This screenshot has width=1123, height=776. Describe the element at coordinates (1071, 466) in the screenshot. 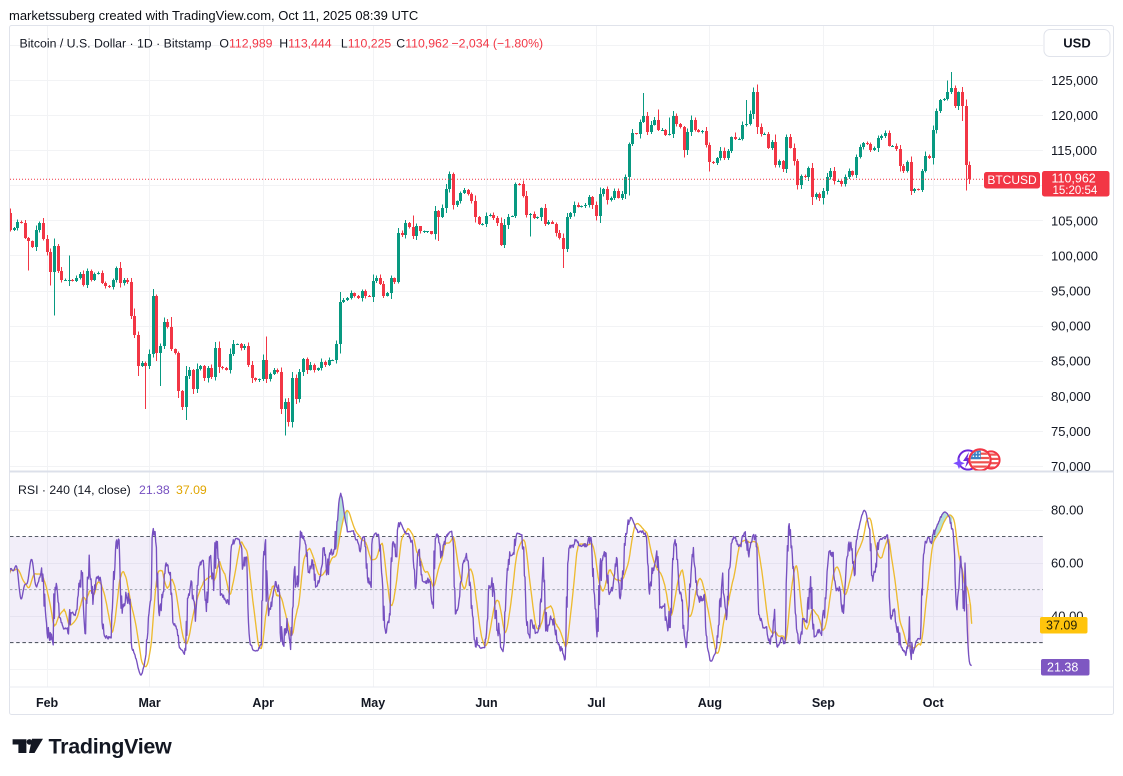

I see `svg-text: 70,000` at that location.